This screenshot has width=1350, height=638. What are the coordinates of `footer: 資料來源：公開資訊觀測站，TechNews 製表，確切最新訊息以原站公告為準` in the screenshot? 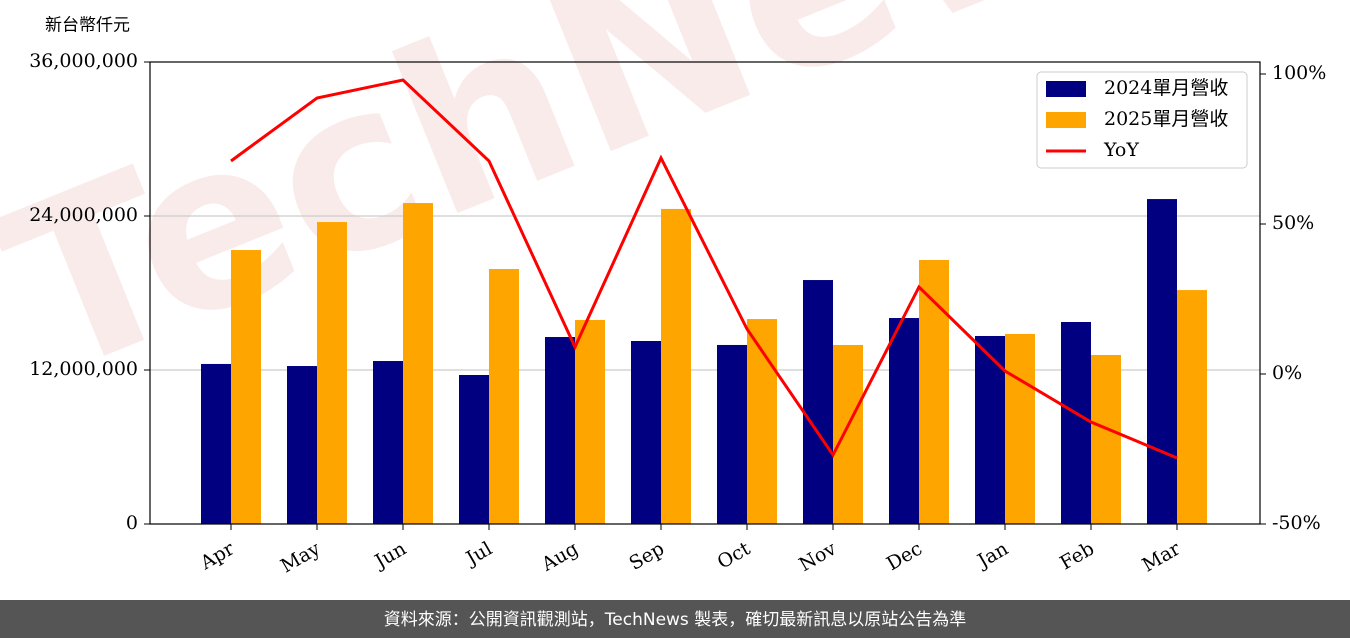 It's located at (675, 620).